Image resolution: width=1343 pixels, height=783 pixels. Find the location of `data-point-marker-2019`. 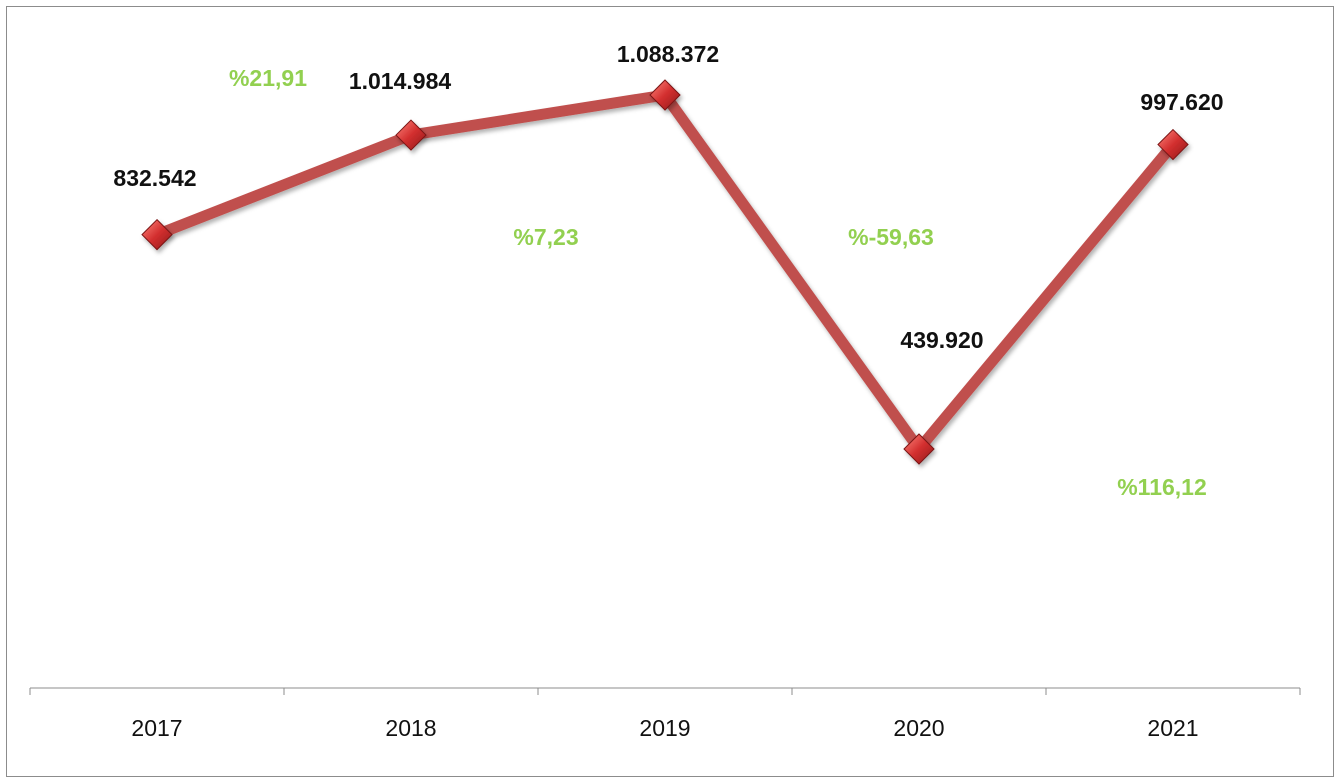

data-point-marker-2019 is located at coordinates (665, 95).